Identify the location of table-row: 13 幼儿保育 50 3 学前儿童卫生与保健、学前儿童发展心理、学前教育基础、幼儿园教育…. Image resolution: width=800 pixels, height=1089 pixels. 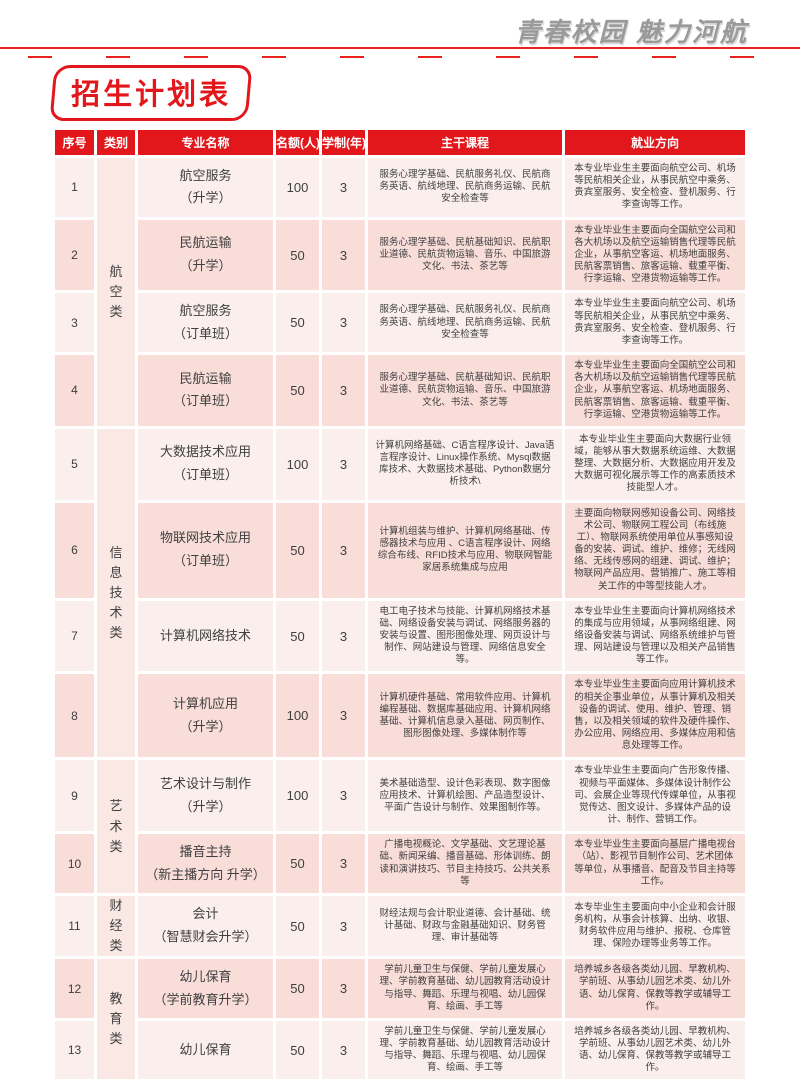
(400, 1050).